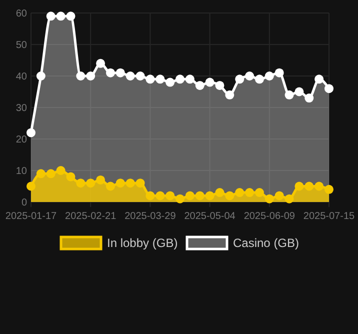 This screenshot has height=334, width=358. I want to click on x-tick-label: 2025-05-04, so click(210, 216).